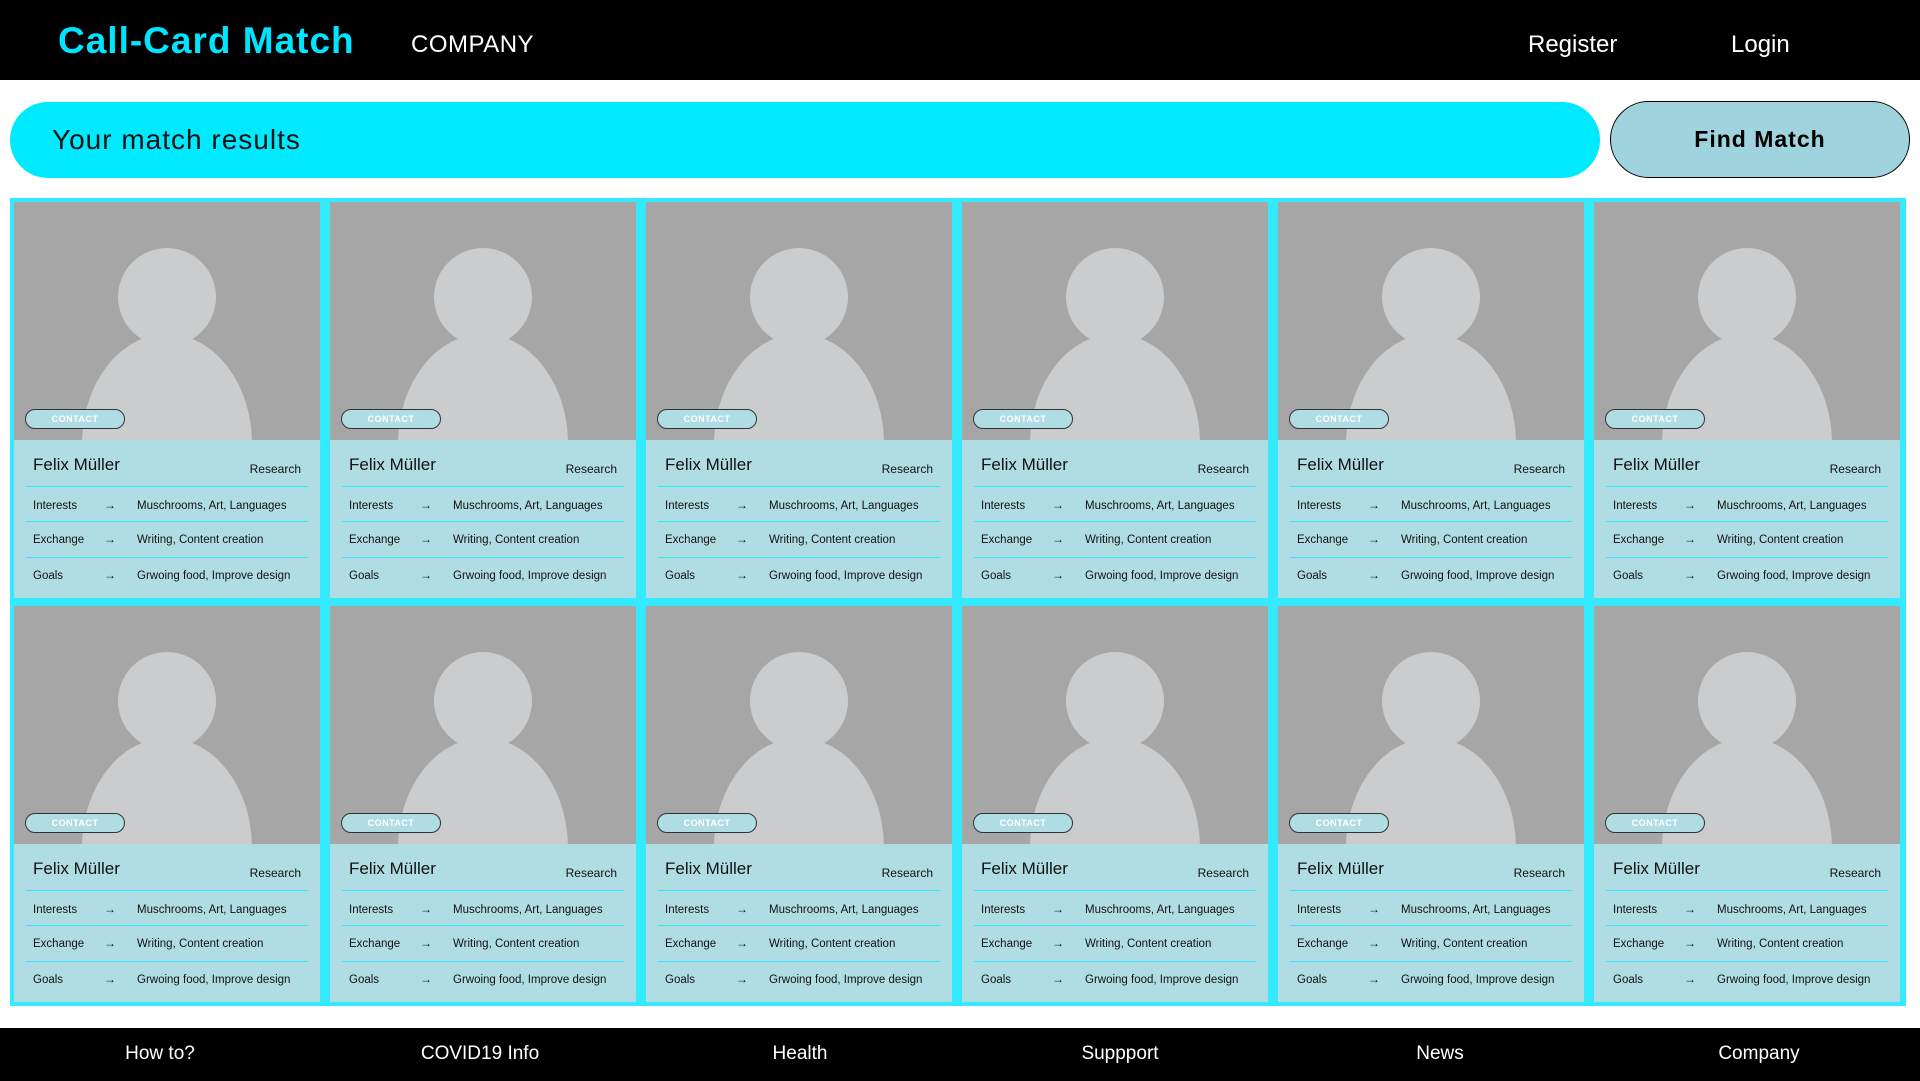 The image size is (1920, 1081). Describe the element at coordinates (1760, 139) in the screenshot. I see `find-match-button: Find Match` at that location.